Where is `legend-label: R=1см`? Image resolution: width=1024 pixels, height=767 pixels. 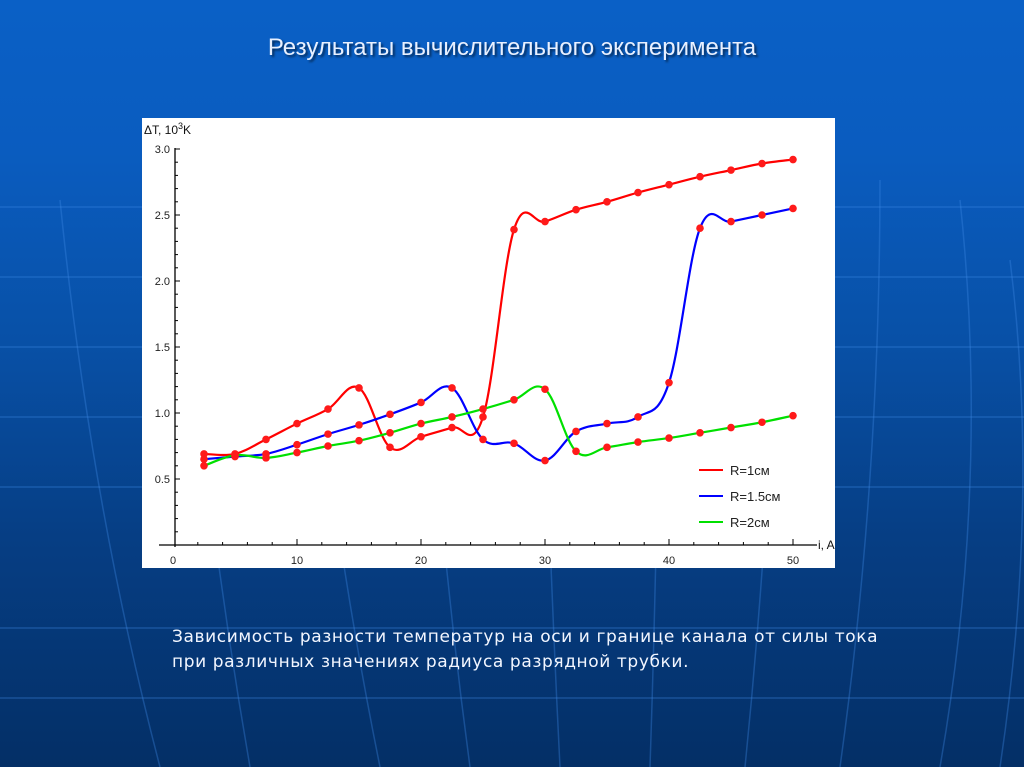
legend-label: R=1см is located at coordinates (750, 470).